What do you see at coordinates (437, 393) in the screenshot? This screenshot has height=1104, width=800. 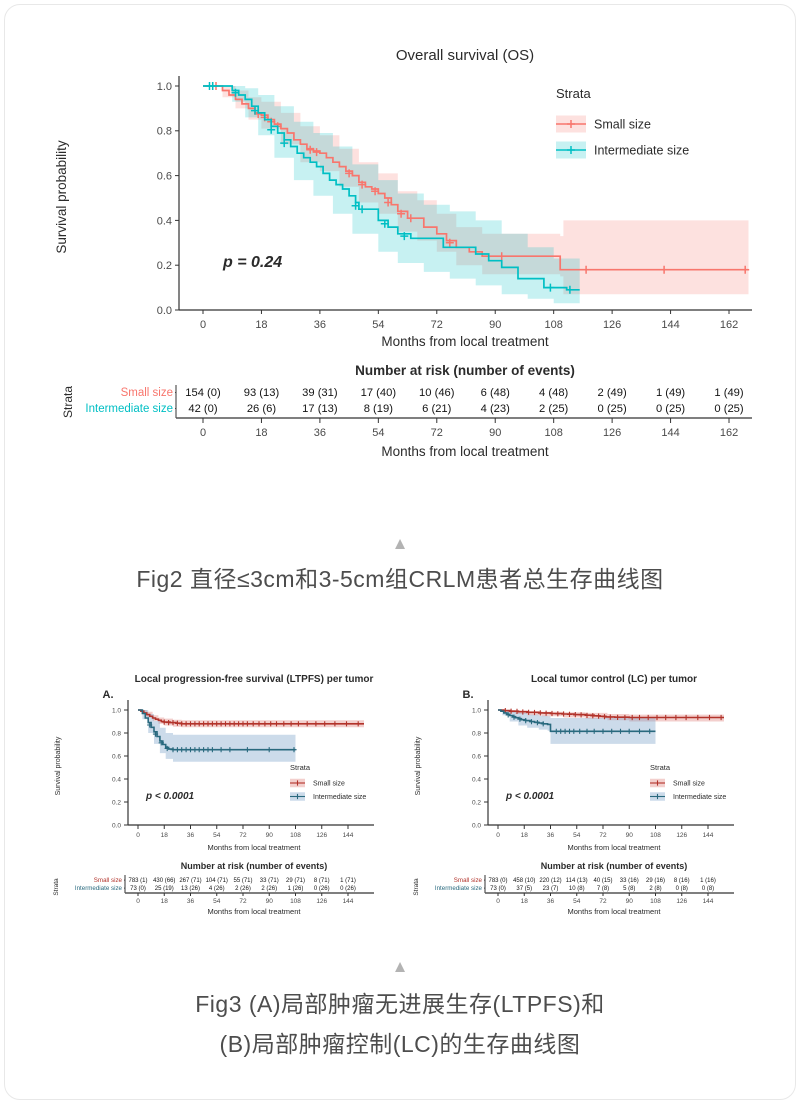 I see `risk-cell: 10 (46)` at bounding box center [437, 393].